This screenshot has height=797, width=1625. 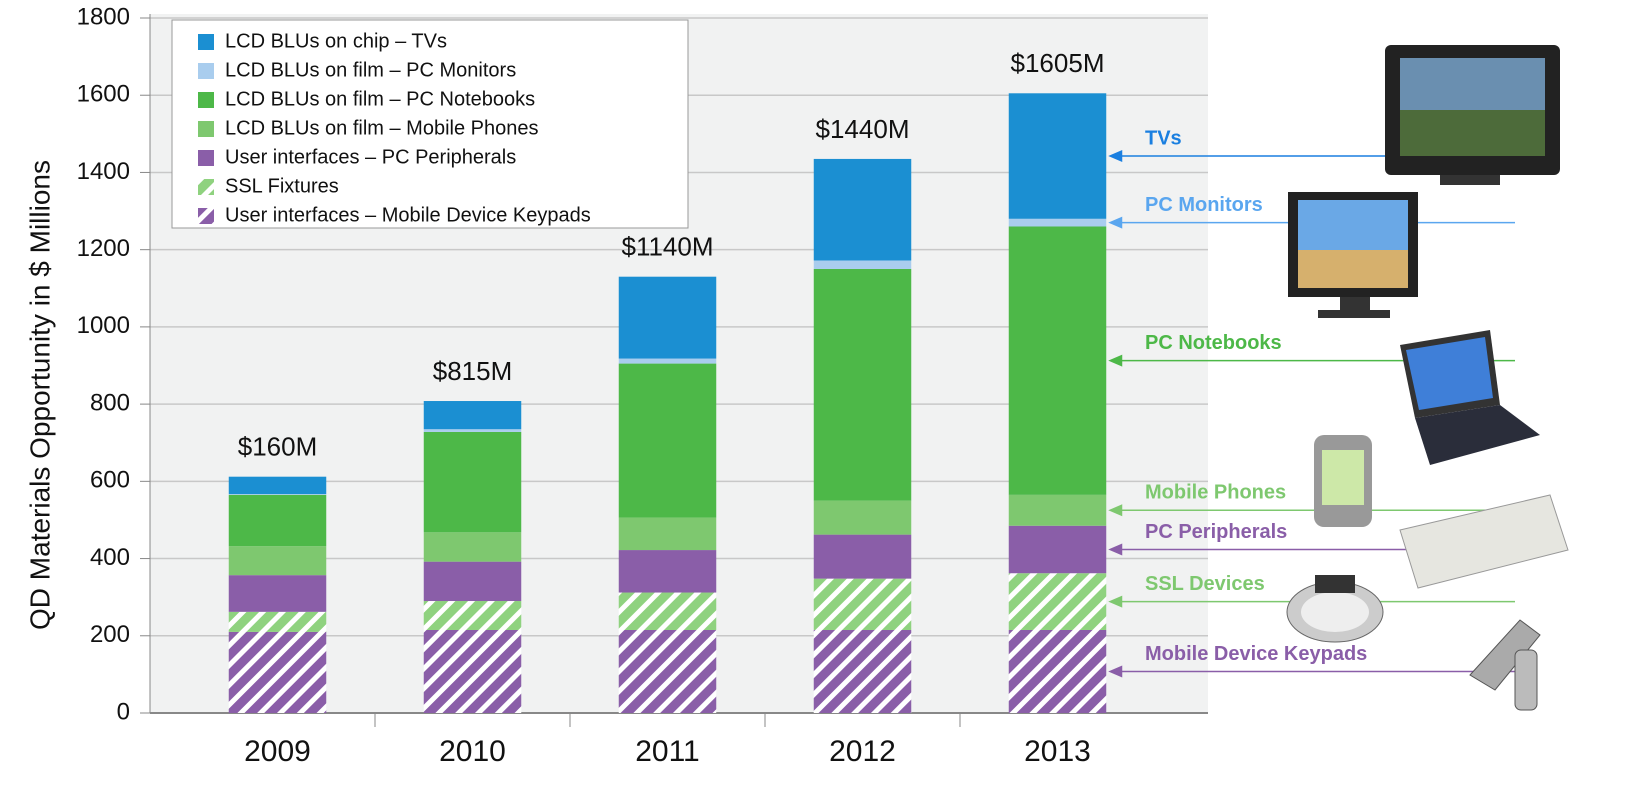 What do you see at coordinates (277, 751) in the screenshot?
I see `x-tick-label: 2009` at bounding box center [277, 751].